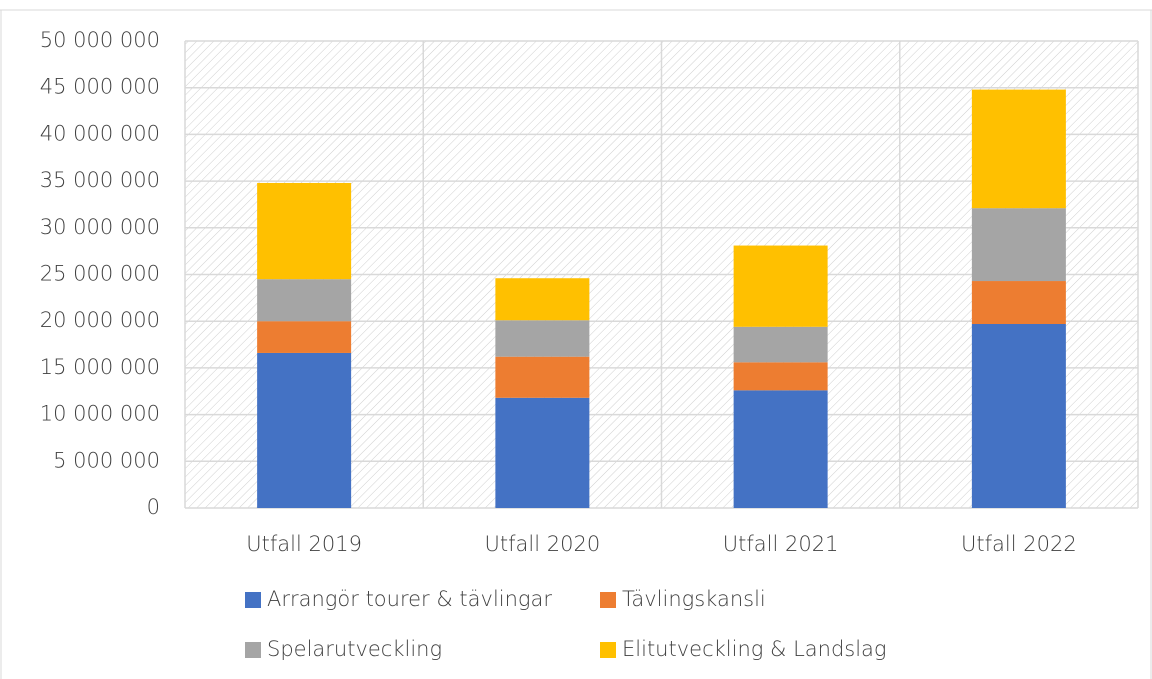 The image size is (1152, 679). What do you see at coordinates (354, 649) in the screenshot?
I see `legend-label: Spelarutveckling` at bounding box center [354, 649].